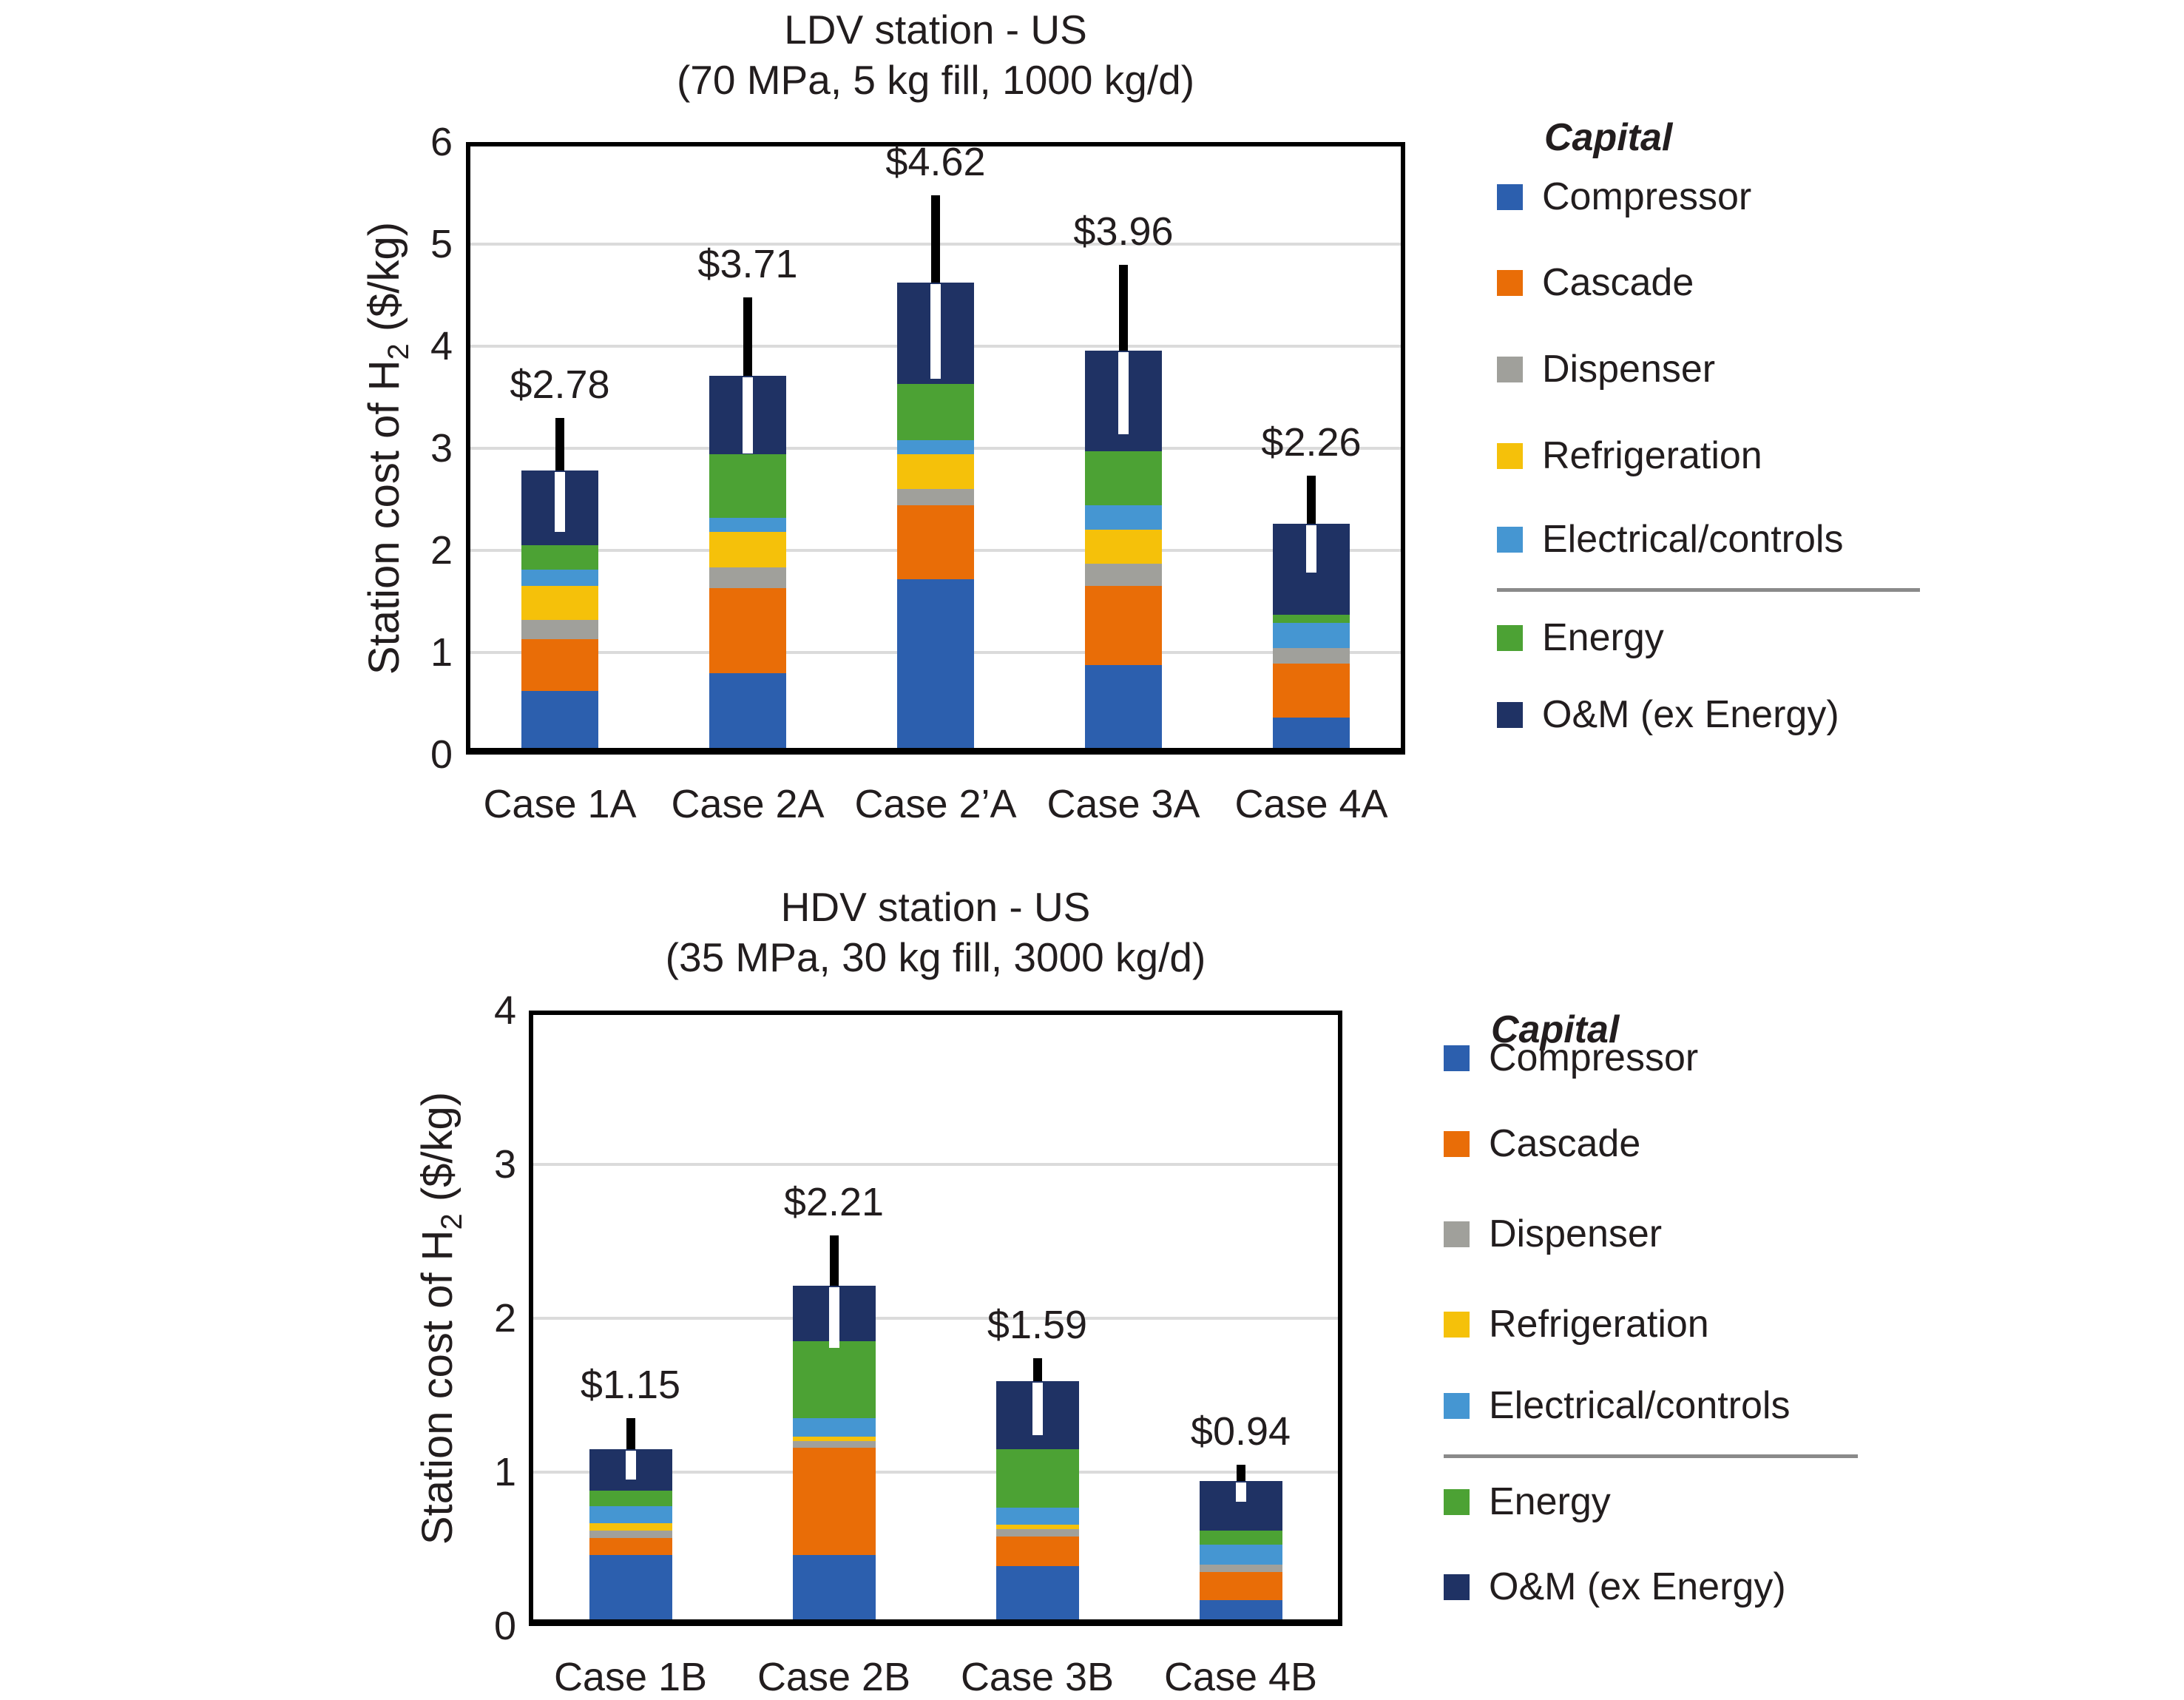 The width and height of the screenshot is (2184, 1700). I want to click on ldv-legend-title: Capital, so click(1609, 137).